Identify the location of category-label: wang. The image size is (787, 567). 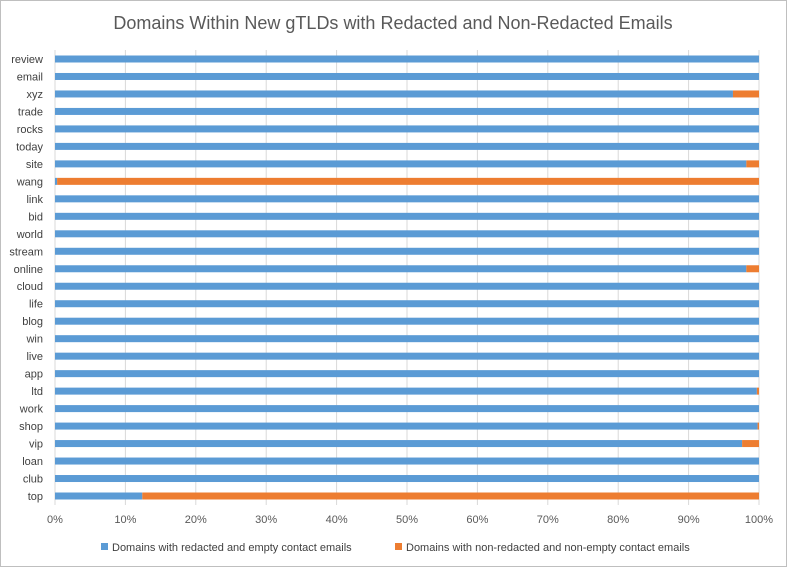
(29, 182).